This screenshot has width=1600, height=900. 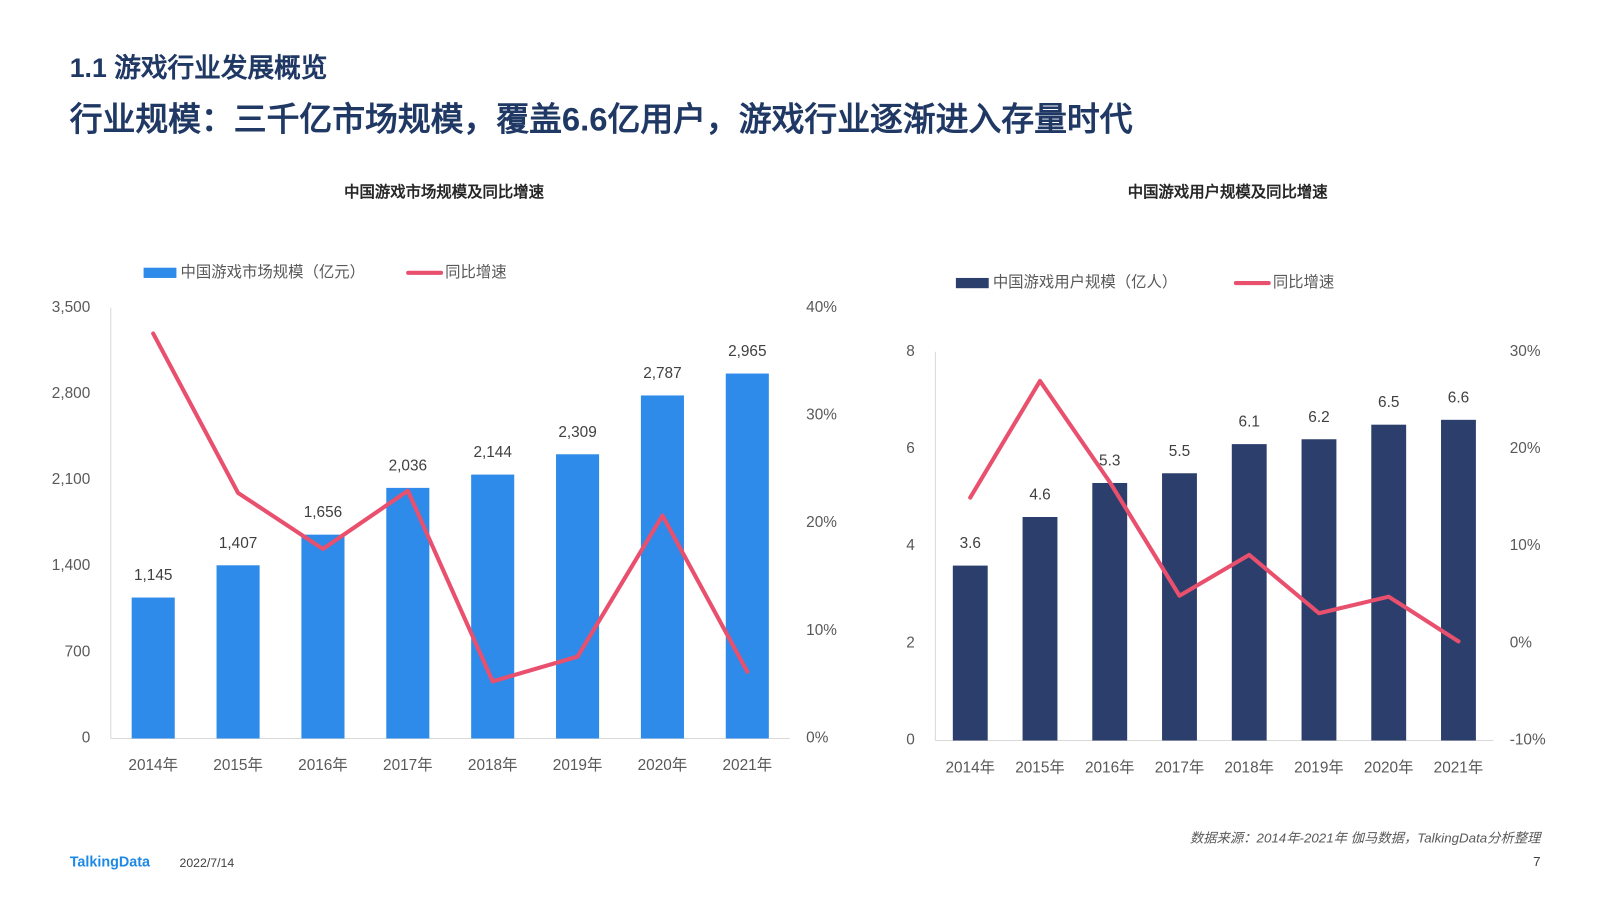 I want to click on data-label: 1,407, so click(x=238, y=543).